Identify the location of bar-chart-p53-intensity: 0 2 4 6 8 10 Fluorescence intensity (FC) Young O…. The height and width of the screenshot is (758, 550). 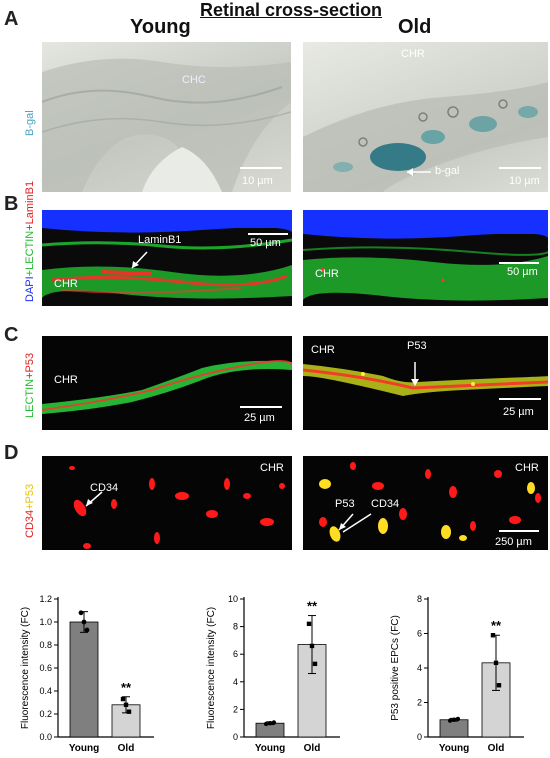
(273, 674).